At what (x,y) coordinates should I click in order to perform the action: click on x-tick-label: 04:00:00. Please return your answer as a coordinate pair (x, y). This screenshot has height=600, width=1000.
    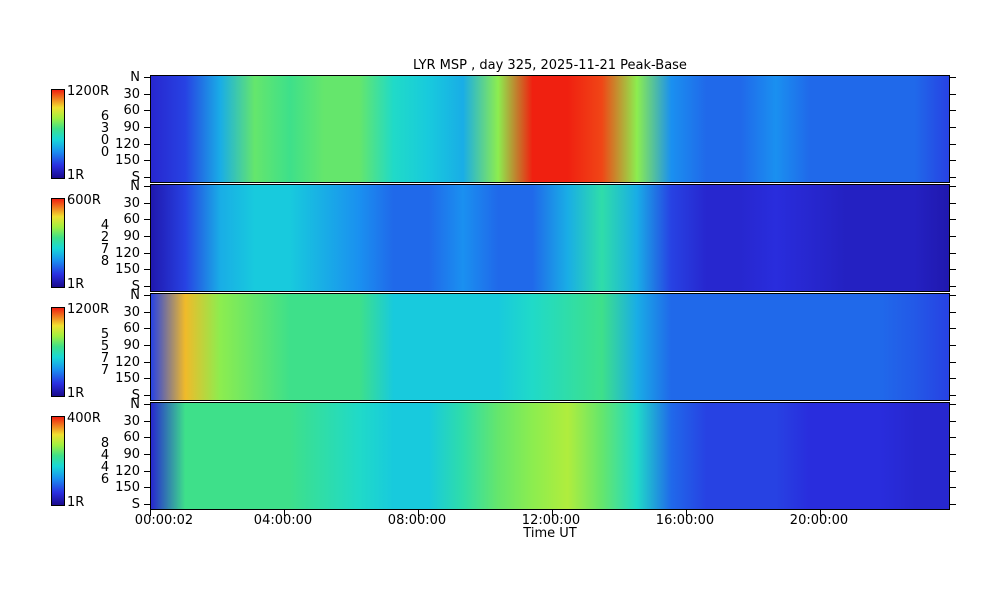
    Looking at the image, I should click on (283, 520).